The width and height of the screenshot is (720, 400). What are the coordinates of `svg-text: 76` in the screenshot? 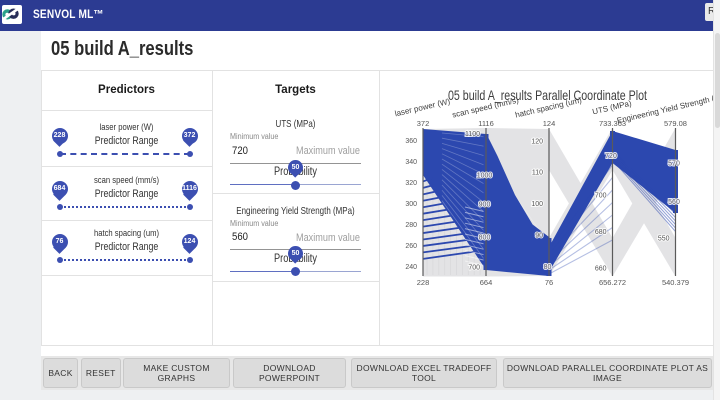 It's located at (549, 282).